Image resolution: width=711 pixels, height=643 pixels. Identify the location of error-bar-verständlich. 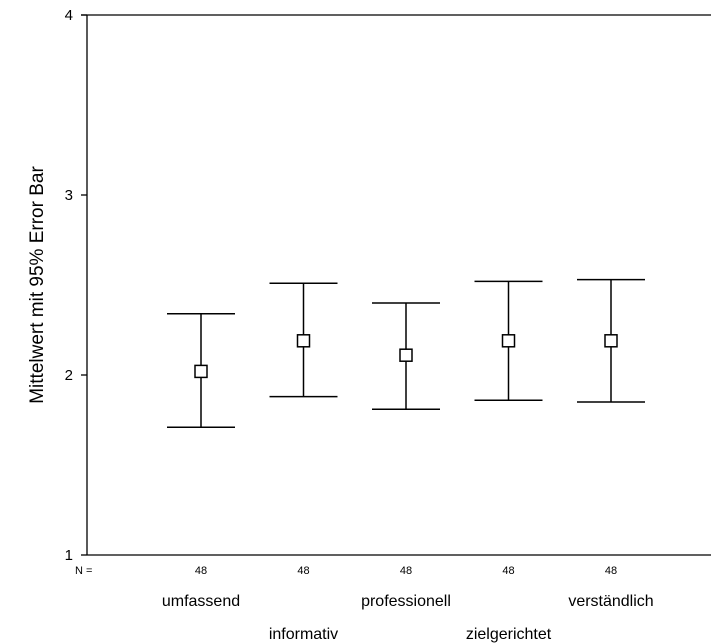
(611, 340).